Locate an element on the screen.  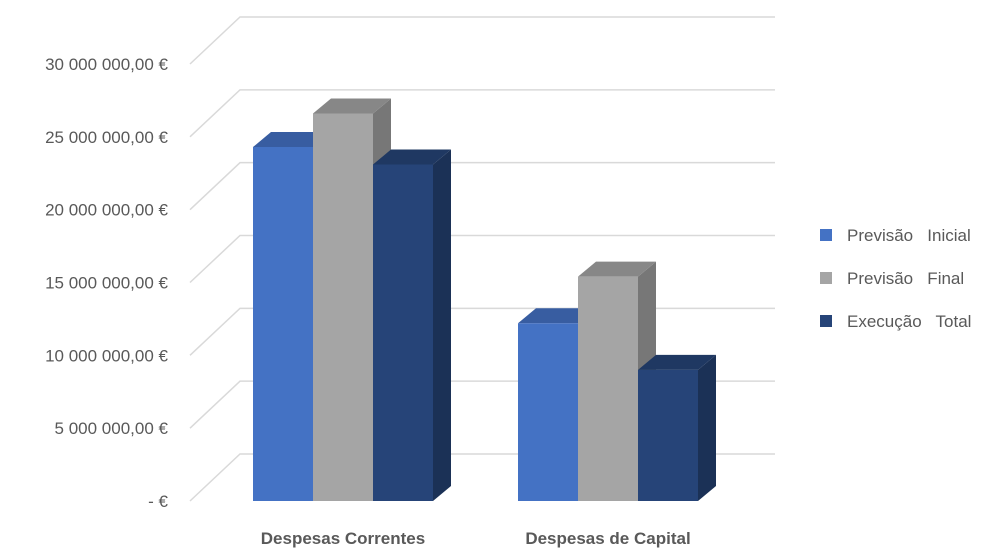
y-tick-label-4: 20 000 000,00 € is located at coordinates (106, 210).